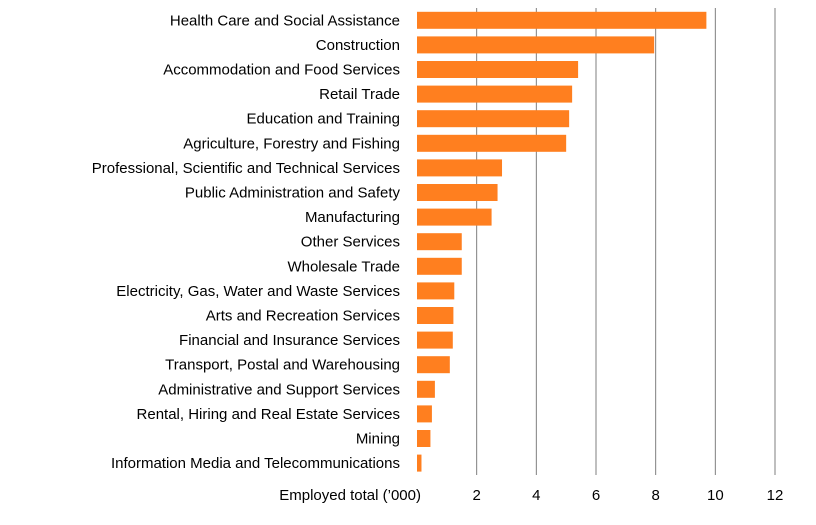 This screenshot has width=816, height=525. Describe the element at coordinates (476, 495) in the screenshot. I see `x-tick-label: 2` at that location.